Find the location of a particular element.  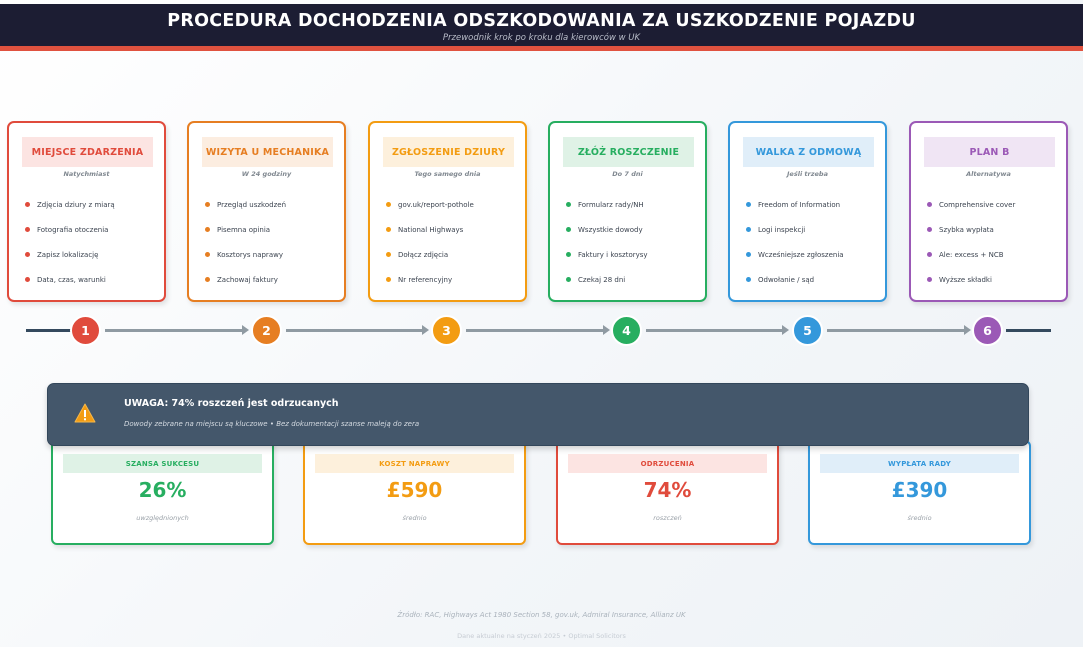

list-item: Freedom of Information is located at coordinates (795, 204).